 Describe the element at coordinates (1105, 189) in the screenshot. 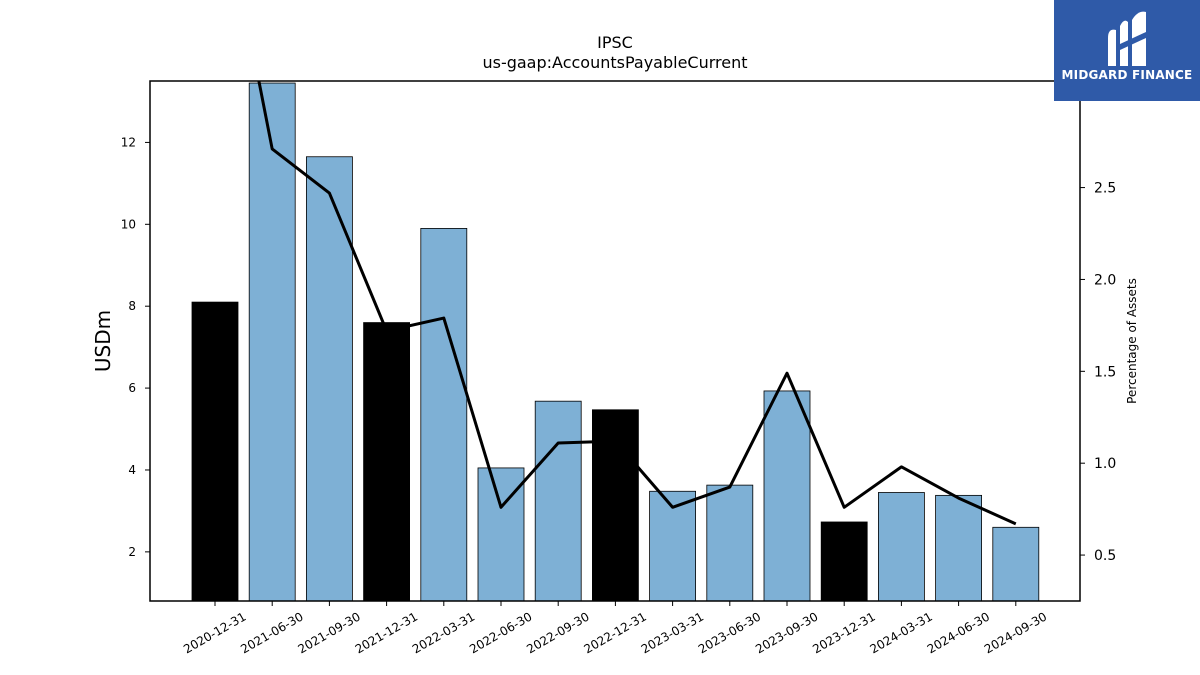

I see `y2-tick-label: 2.5` at that location.